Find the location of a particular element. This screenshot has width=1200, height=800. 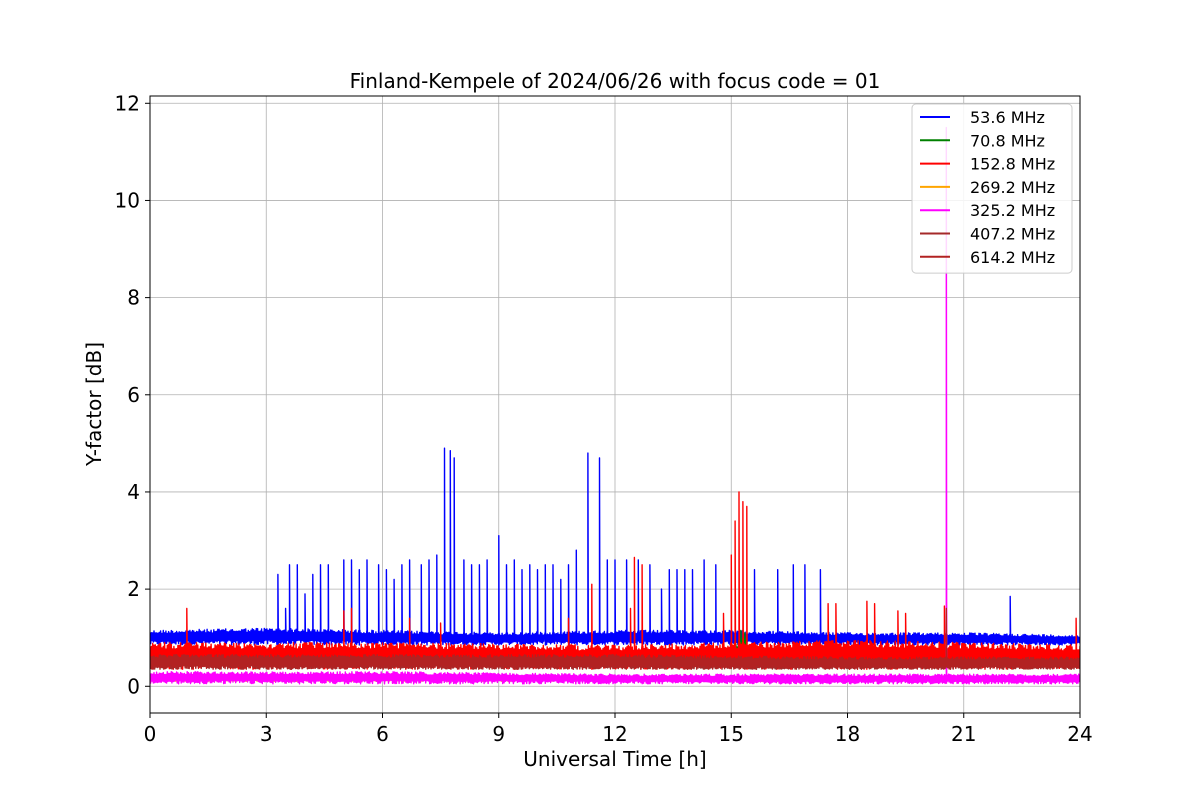

y-tick-label: 12 is located at coordinates (127, 103).